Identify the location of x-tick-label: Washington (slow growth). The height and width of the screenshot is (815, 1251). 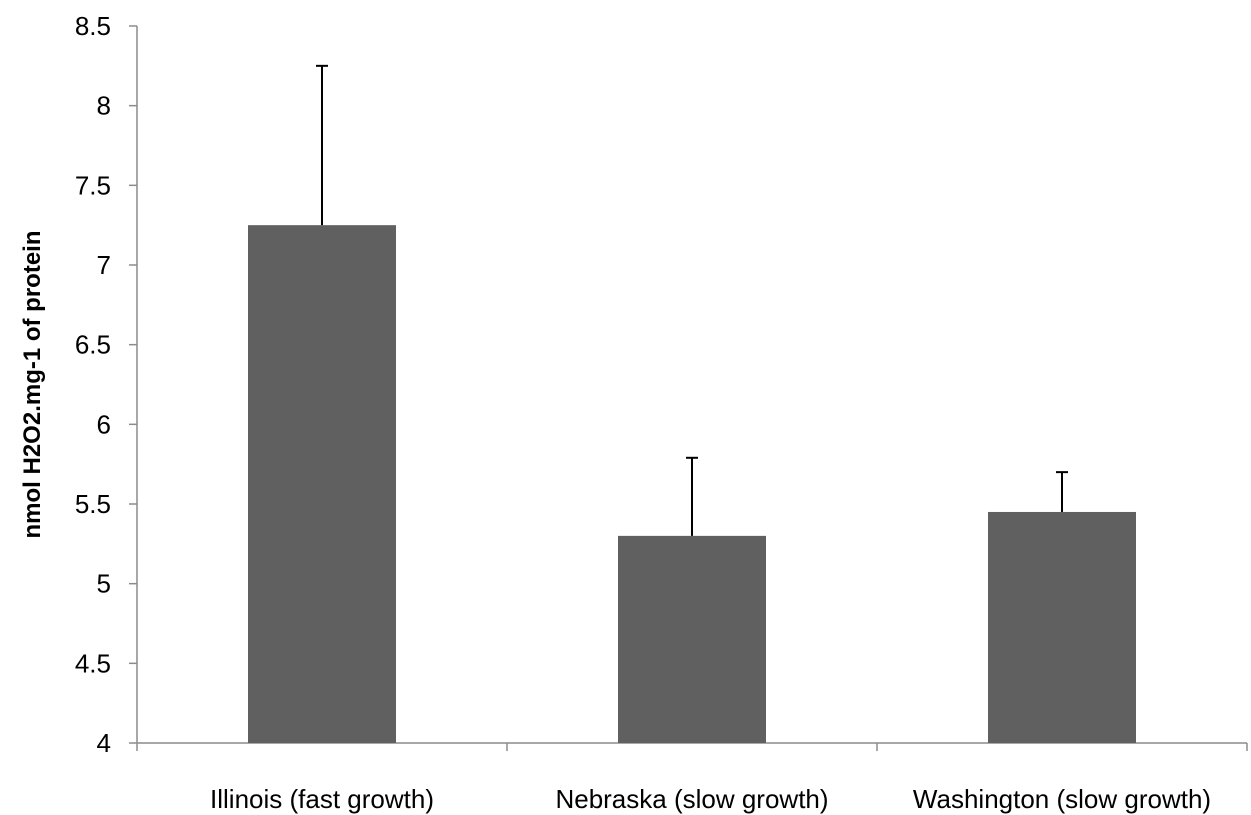
(1062, 799).